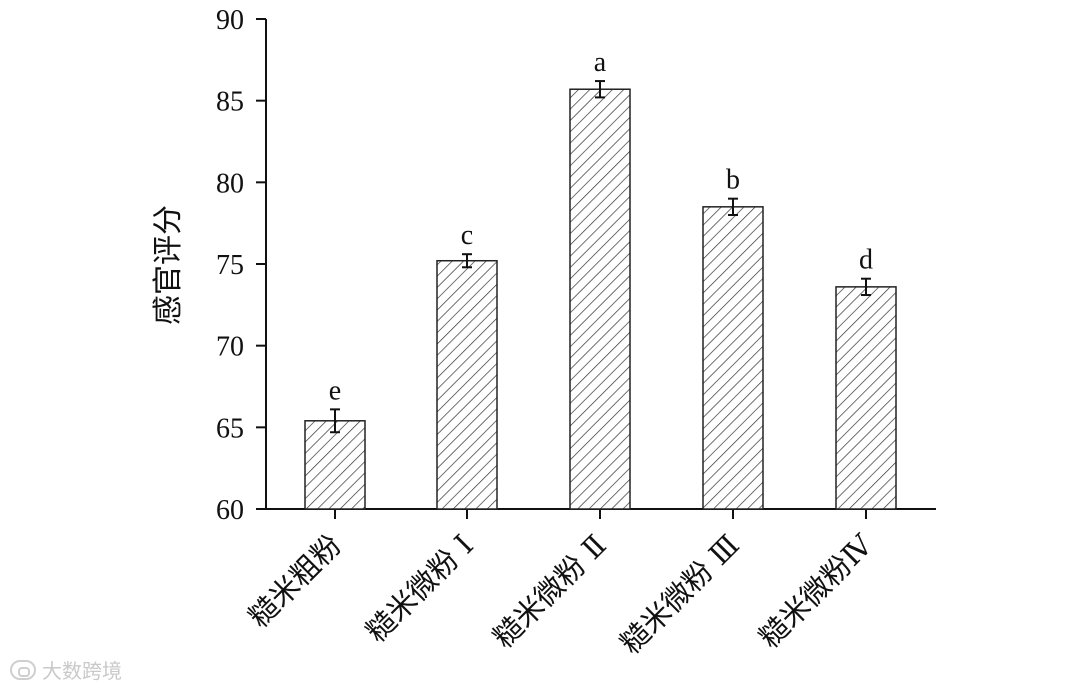  What do you see at coordinates (419, 588) in the screenshot?
I see `x-category-label: 糙米微粉 Ⅰ` at bounding box center [419, 588].